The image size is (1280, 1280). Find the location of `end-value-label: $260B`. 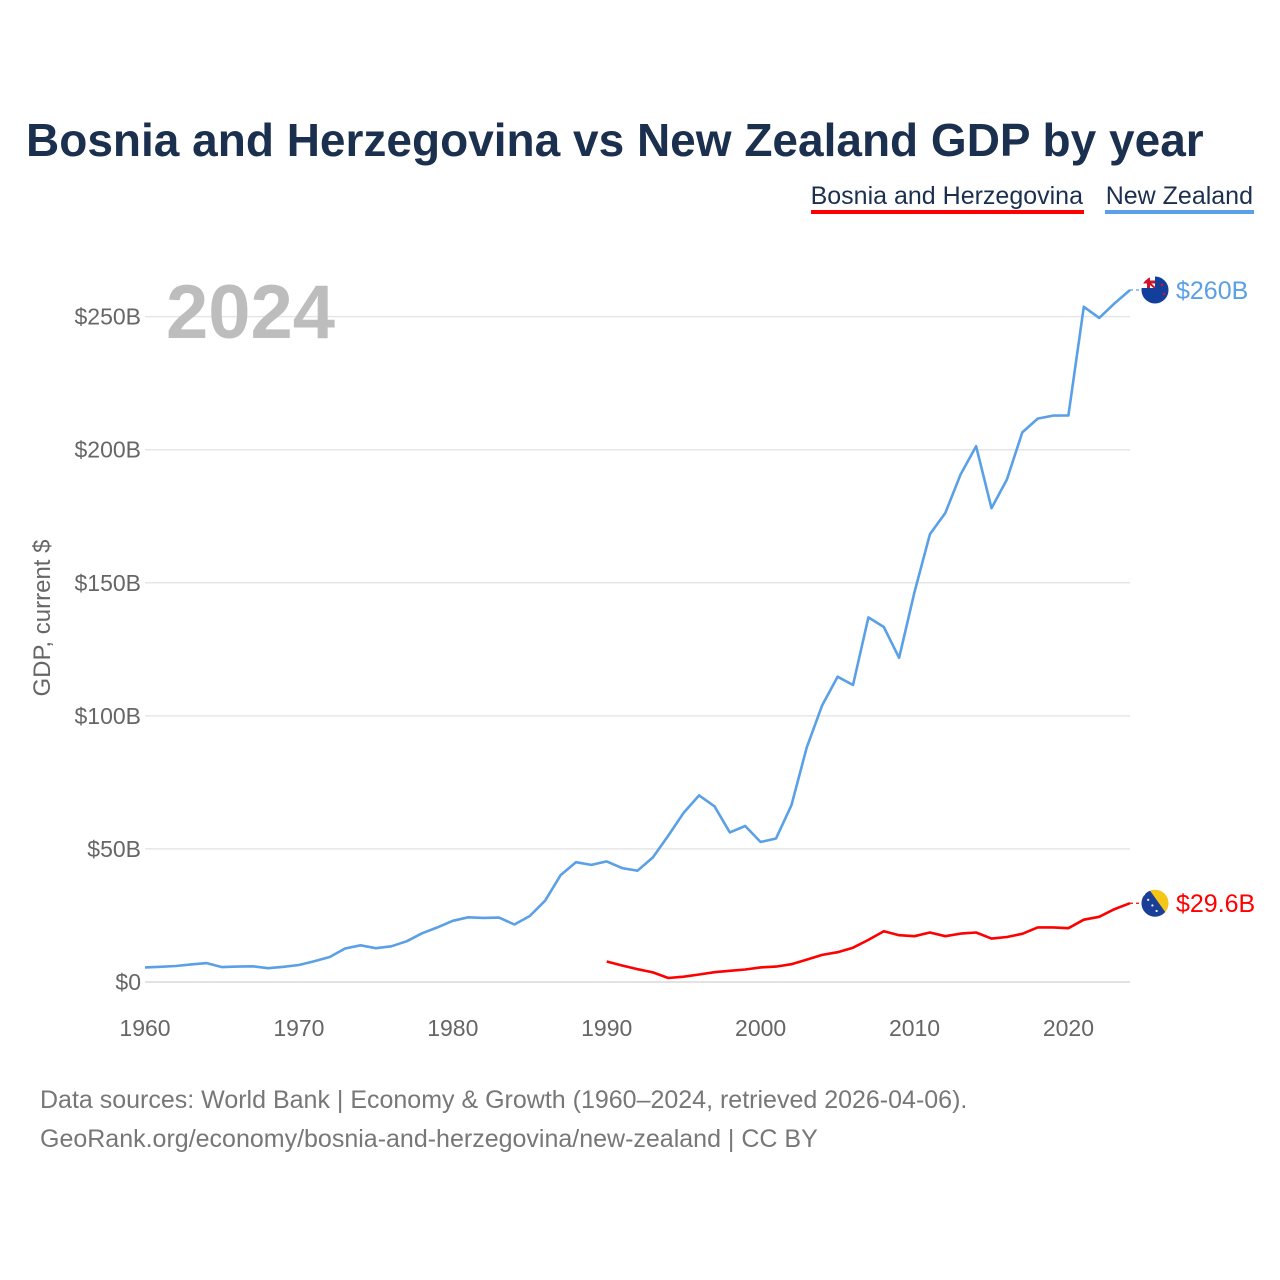

end-value-label: $260B is located at coordinates (1212, 291).